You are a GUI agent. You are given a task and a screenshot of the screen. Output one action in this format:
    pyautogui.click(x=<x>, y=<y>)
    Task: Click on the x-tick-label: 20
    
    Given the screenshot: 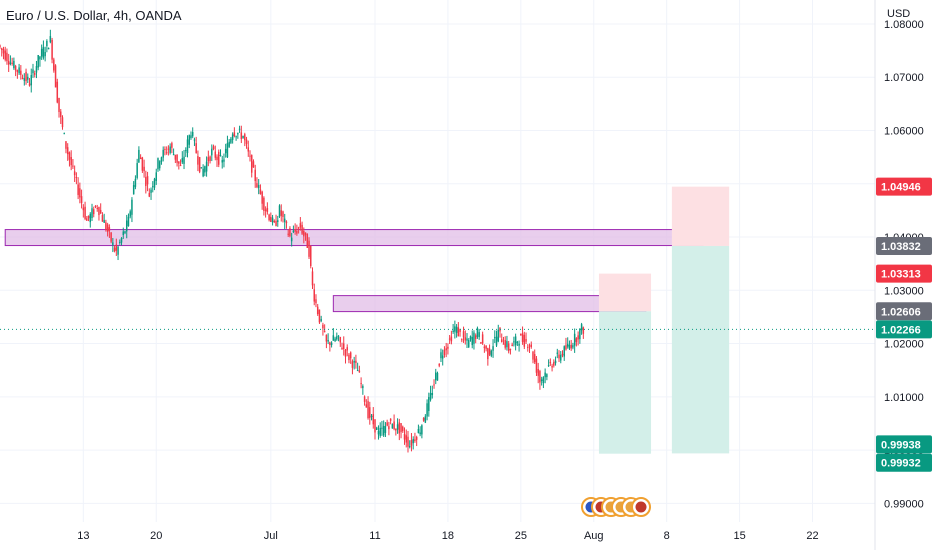 What is the action you would take?
    pyautogui.click(x=156, y=536)
    